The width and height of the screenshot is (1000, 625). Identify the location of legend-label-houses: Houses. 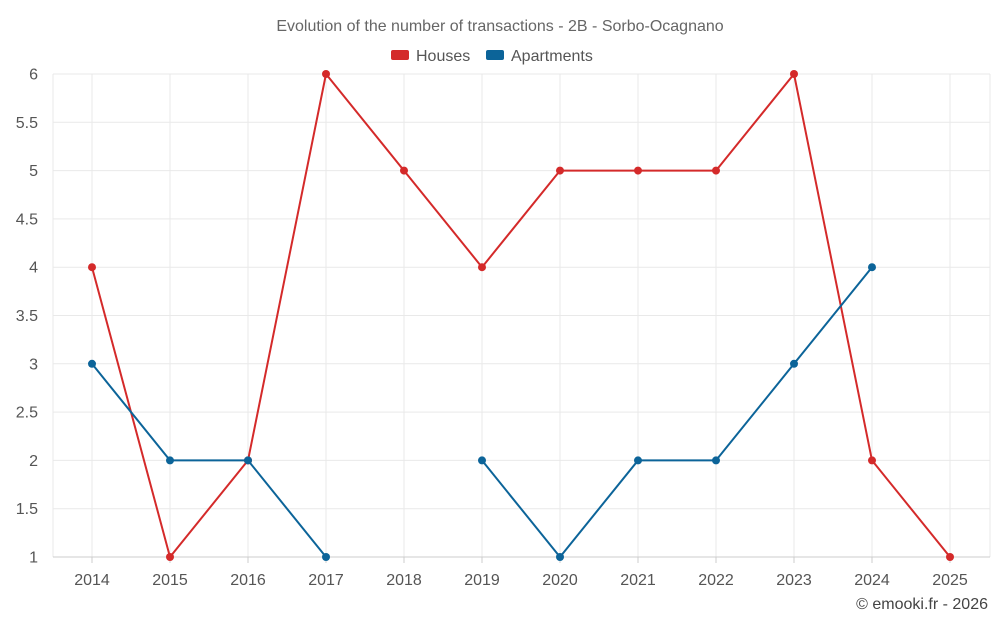
(443, 56).